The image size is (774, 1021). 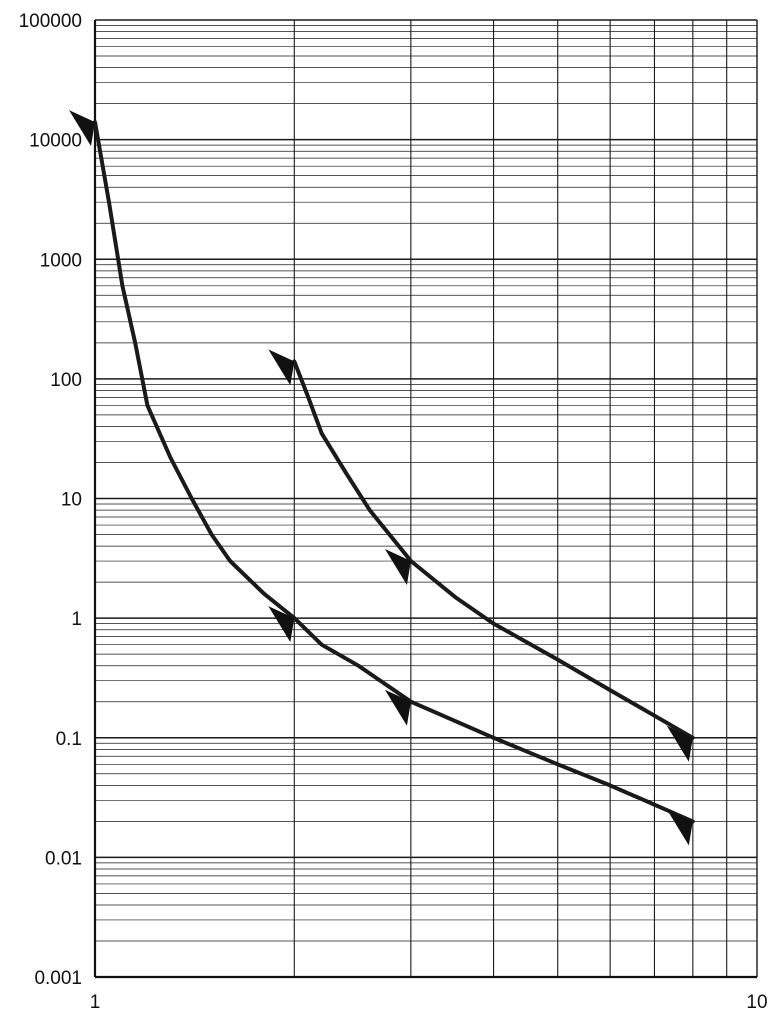 I want to click on x-tick-label: 10, so click(x=756, y=1002).